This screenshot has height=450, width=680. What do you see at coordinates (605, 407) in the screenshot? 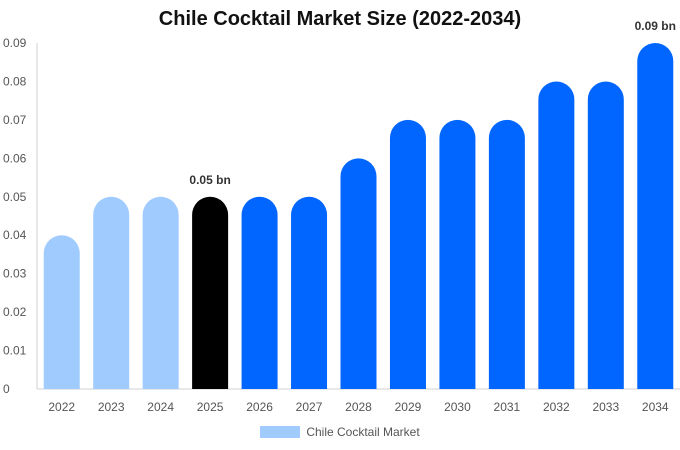
I see `x-tick-label: 2033` at bounding box center [605, 407].